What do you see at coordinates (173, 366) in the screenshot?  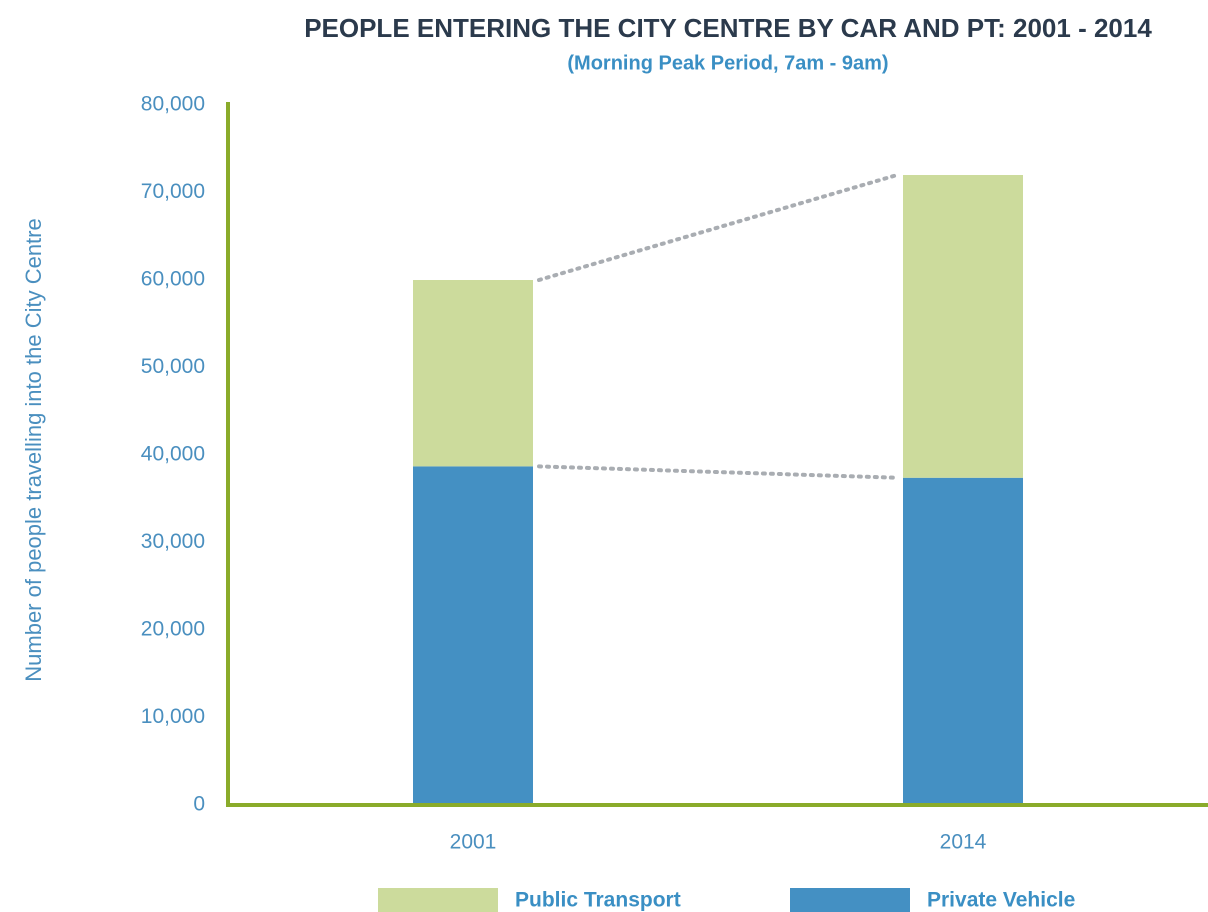 I see `y-tick-label: 50,000` at bounding box center [173, 366].